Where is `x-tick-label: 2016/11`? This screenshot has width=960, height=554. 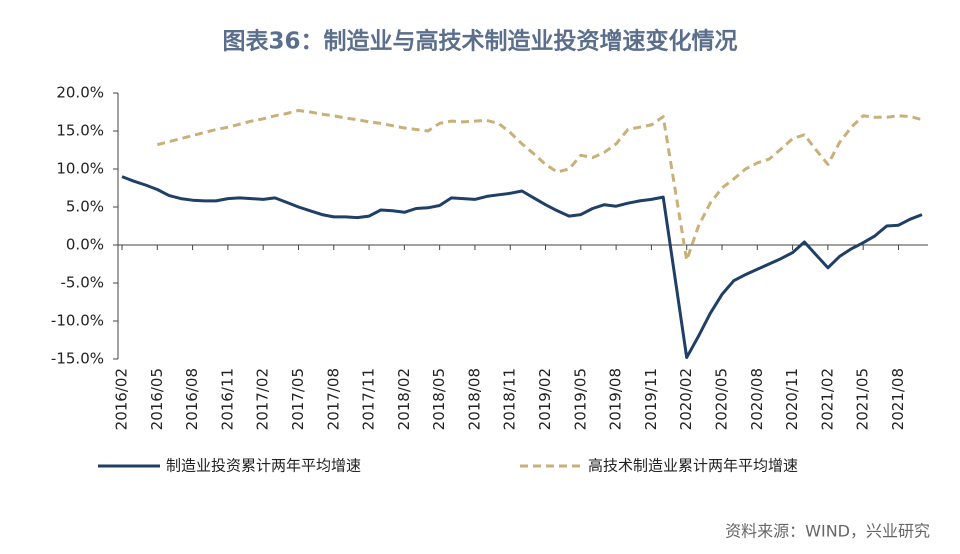
x-tick-label: 2016/11 is located at coordinates (227, 399).